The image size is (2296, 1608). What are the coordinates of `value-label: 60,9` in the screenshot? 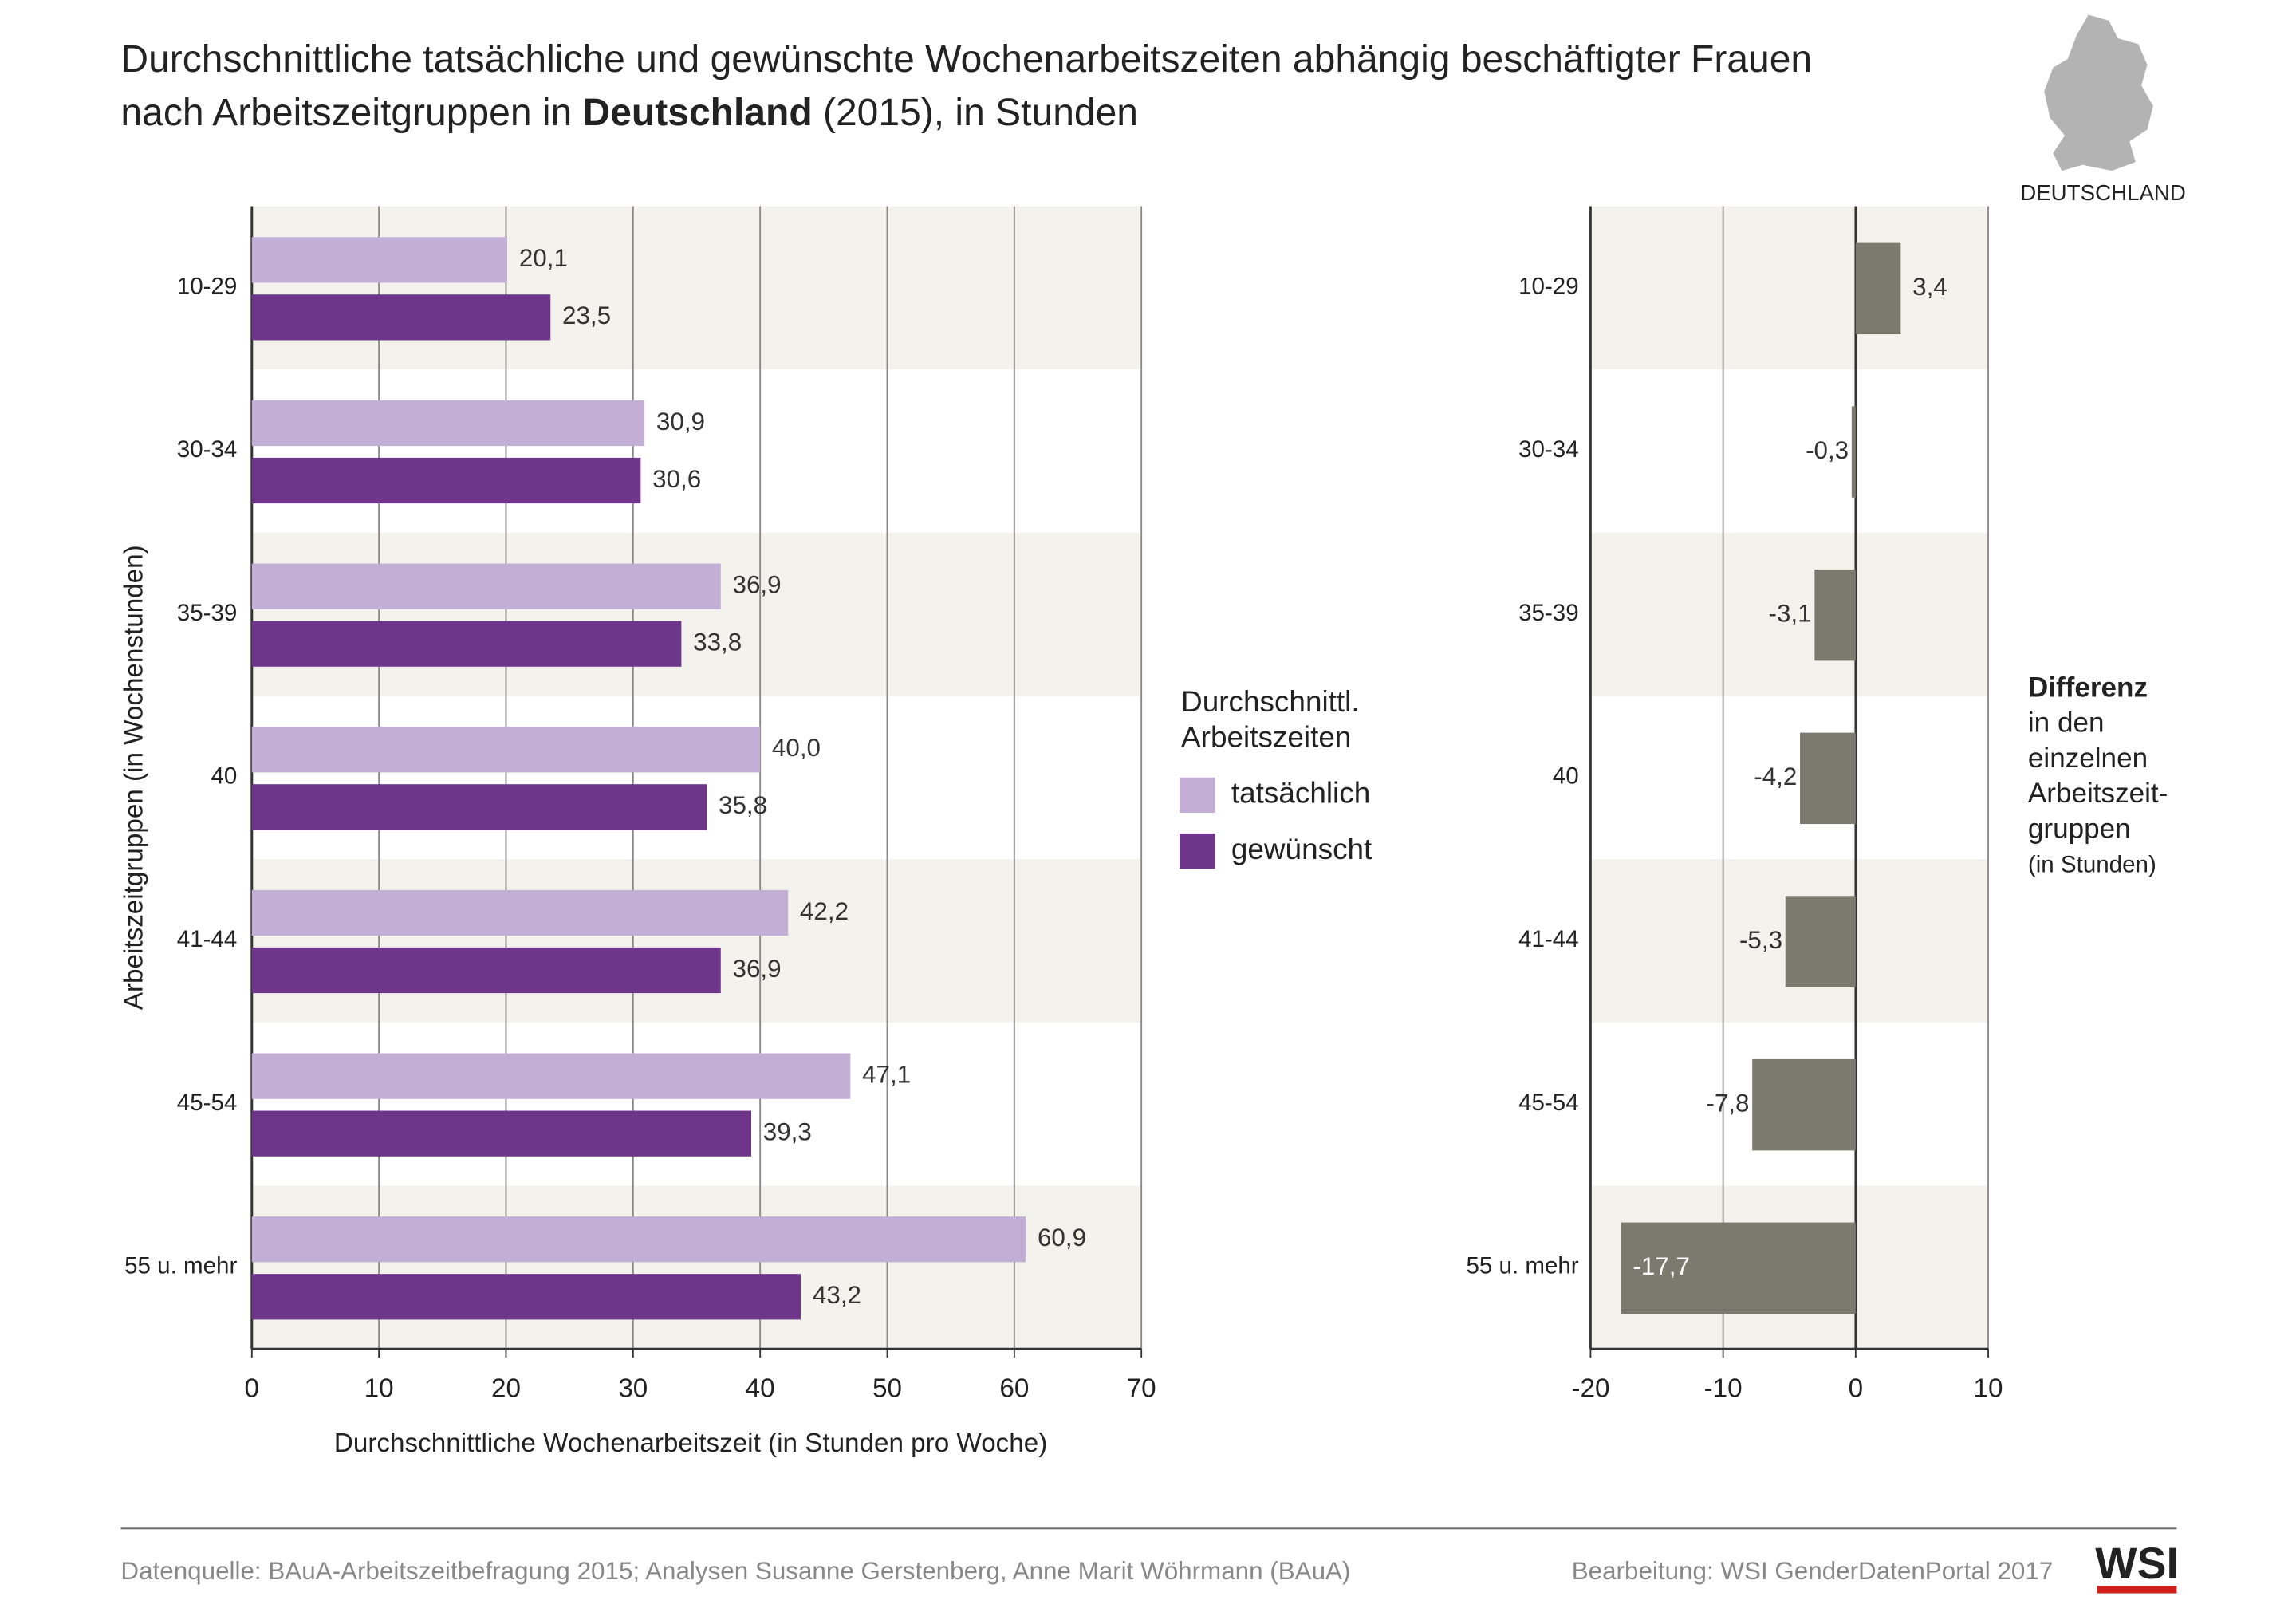 It's located at (1062, 1238).